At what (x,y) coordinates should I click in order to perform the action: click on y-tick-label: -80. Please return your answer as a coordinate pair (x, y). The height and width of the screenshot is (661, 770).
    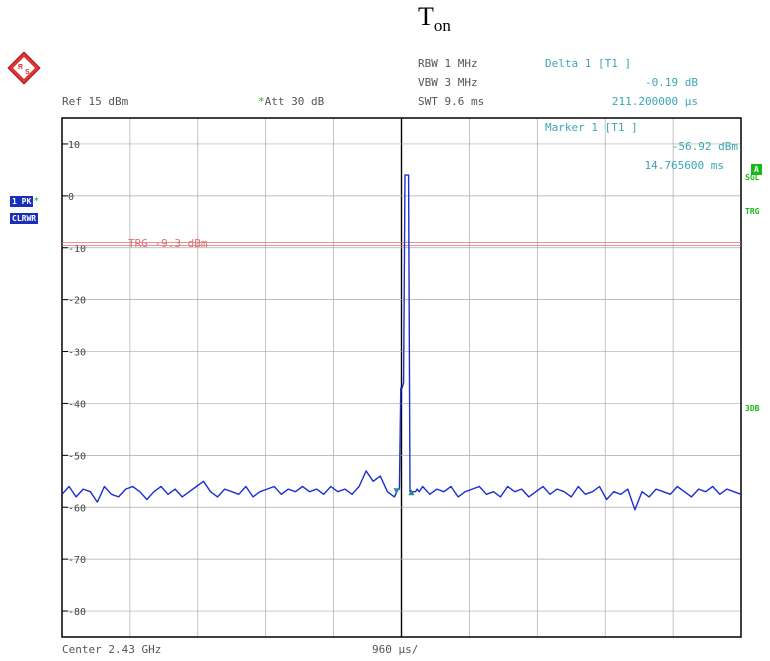
    Looking at the image, I should click on (77, 612).